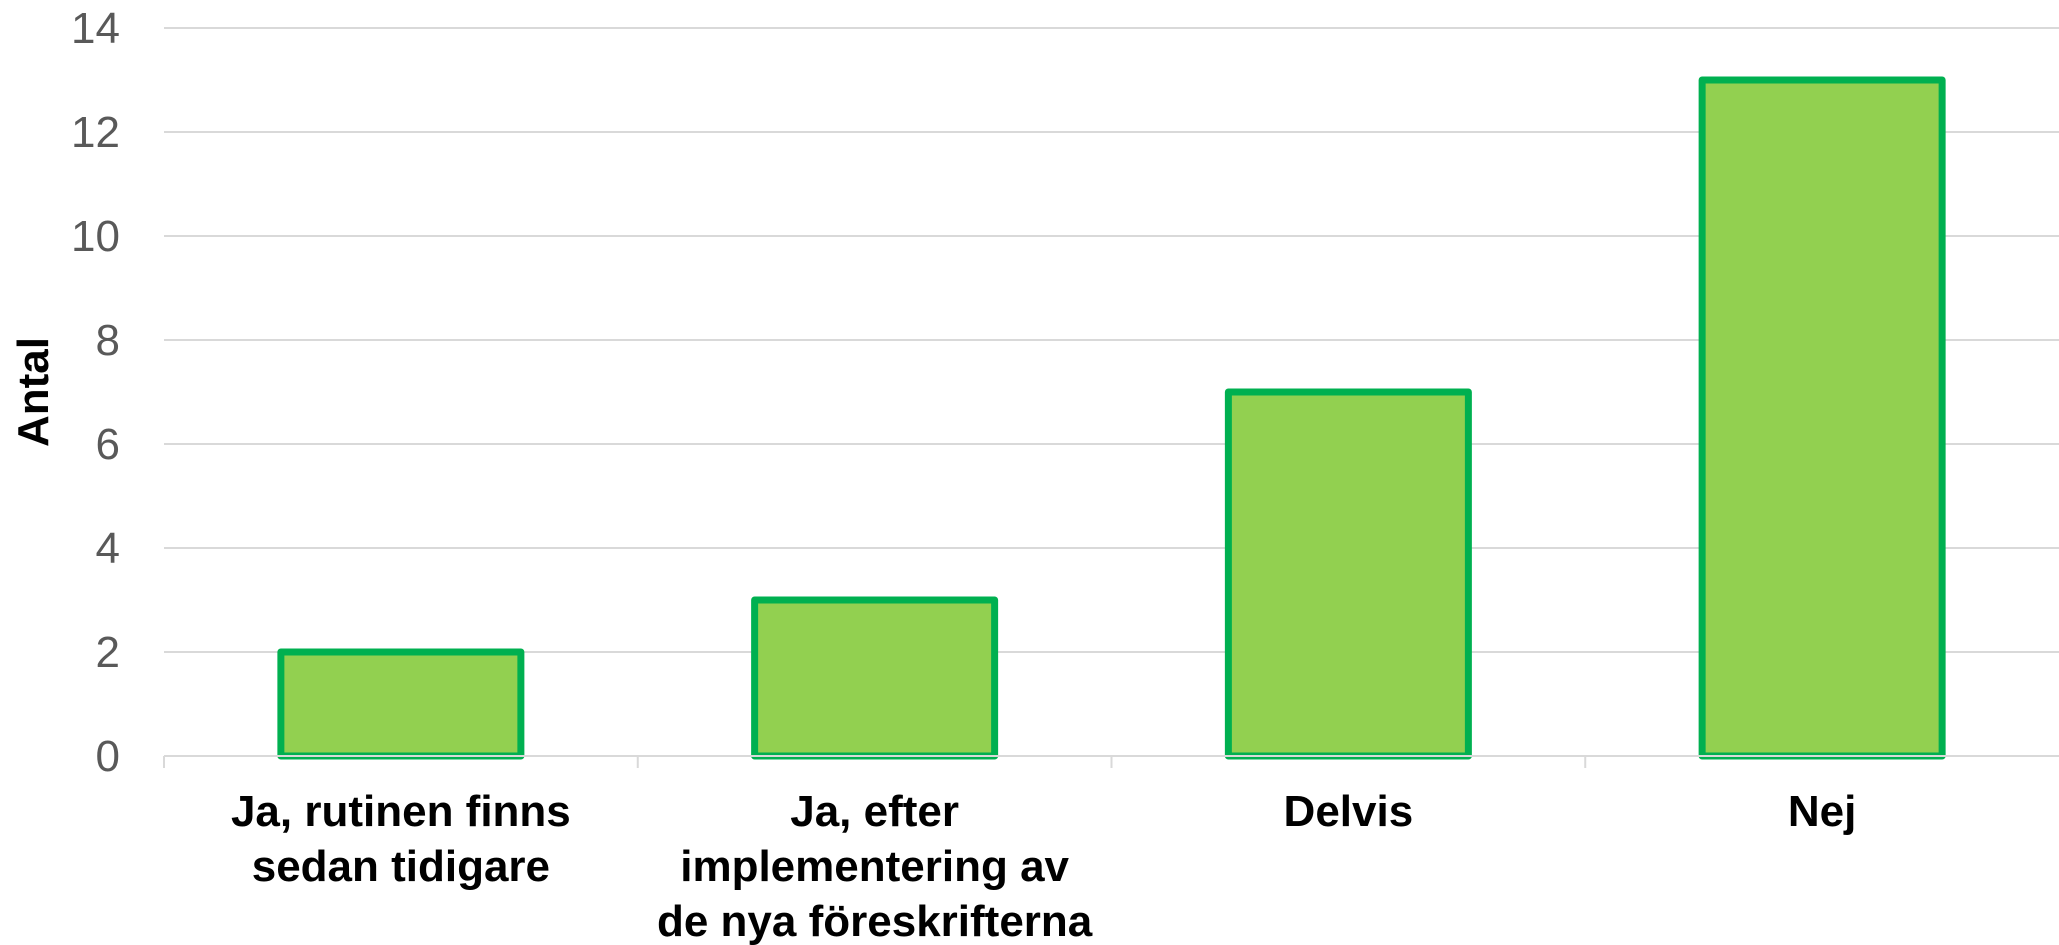 The width and height of the screenshot is (2059, 945). Describe the element at coordinates (95, 392) in the screenshot. I see `y-axis-ticks: 0 2 4 6 8 10 12 14` at that location.